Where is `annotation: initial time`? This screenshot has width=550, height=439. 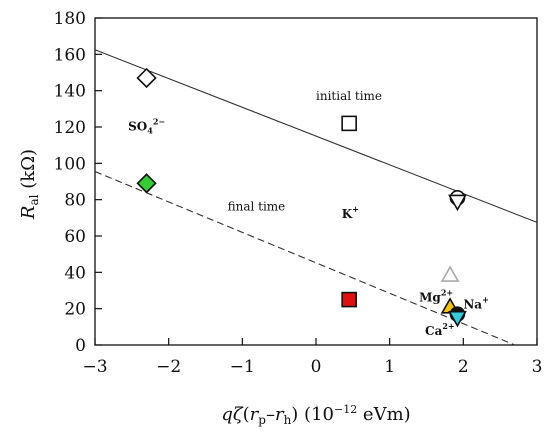 annotation: initial time is located at coordinates (349, 96).